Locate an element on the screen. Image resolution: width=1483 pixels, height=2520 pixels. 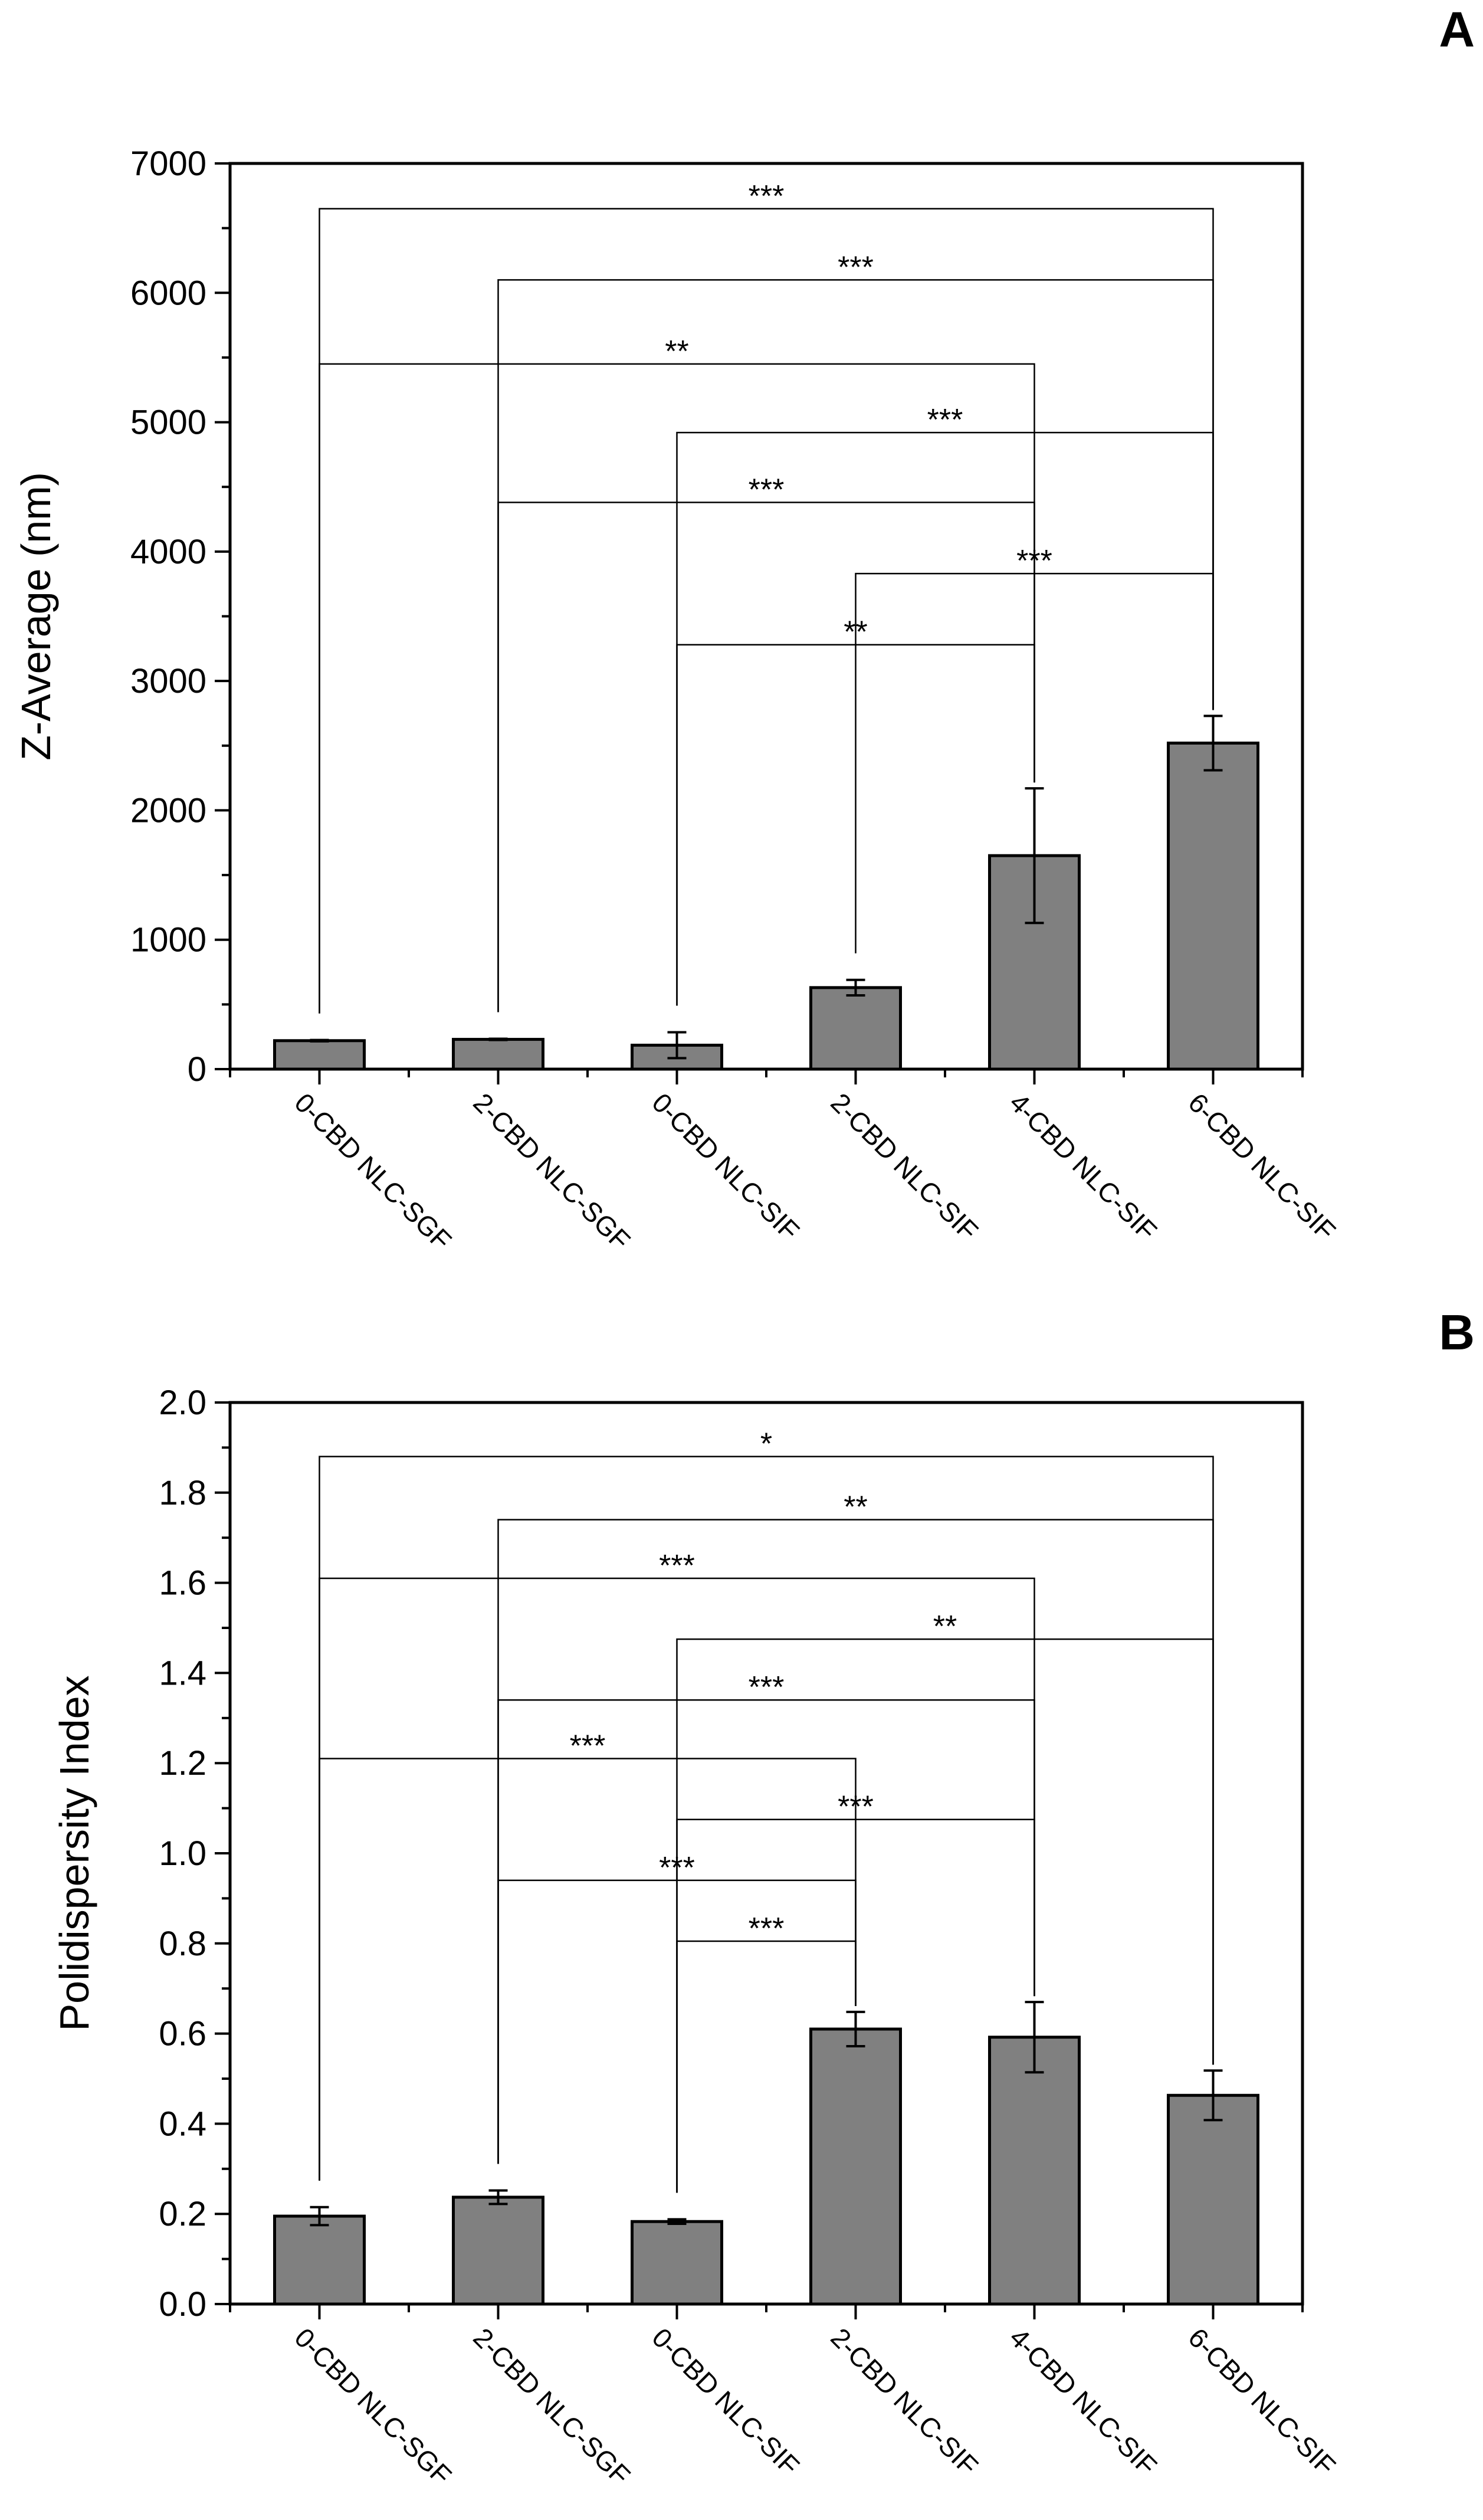
y-tick-label-2: 2000 is located at coordinates (168, 811).